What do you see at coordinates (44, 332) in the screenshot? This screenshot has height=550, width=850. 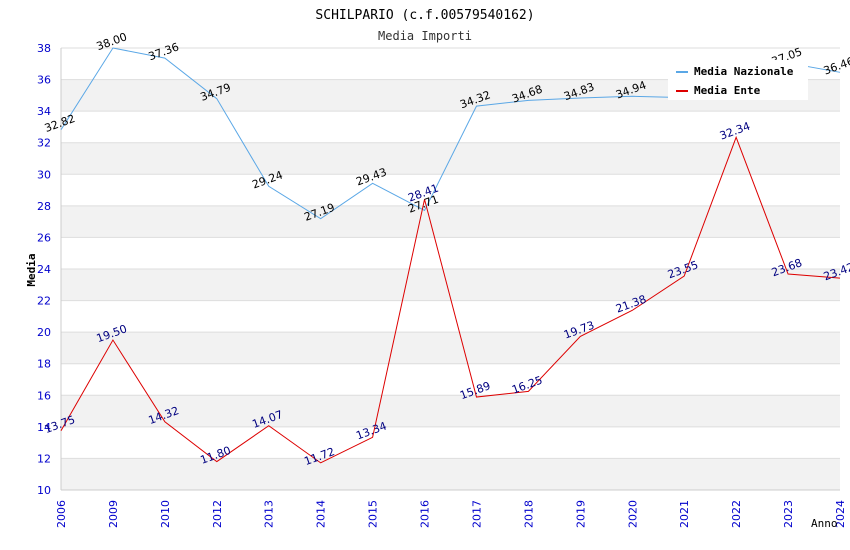 I see `y-tick-label: 20` at bounding box center [44, 332].